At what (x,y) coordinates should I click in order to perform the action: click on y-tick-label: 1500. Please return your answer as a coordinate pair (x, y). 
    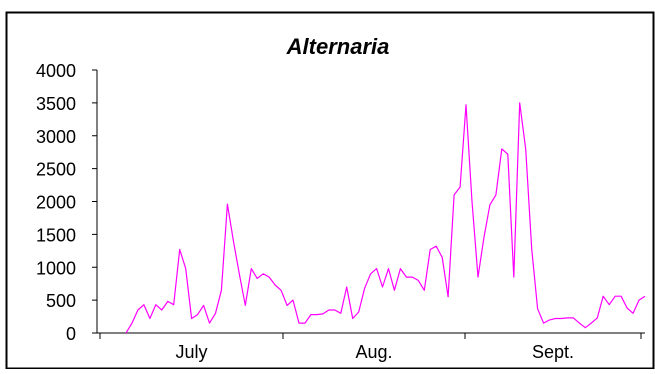
    Looking at the image, I should click on (56, 235).